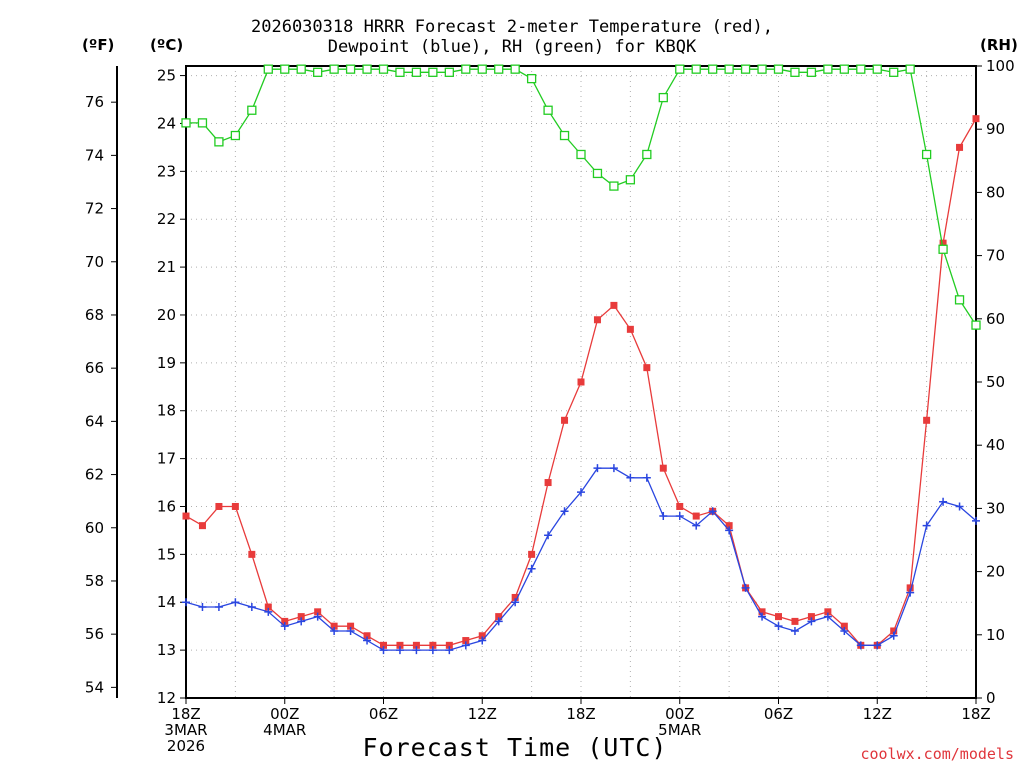 Image resolution: width=1024 pixels, height=768 pixels. I want to click on fahrenheit-unit-label: (ºF), so click(98, 45).